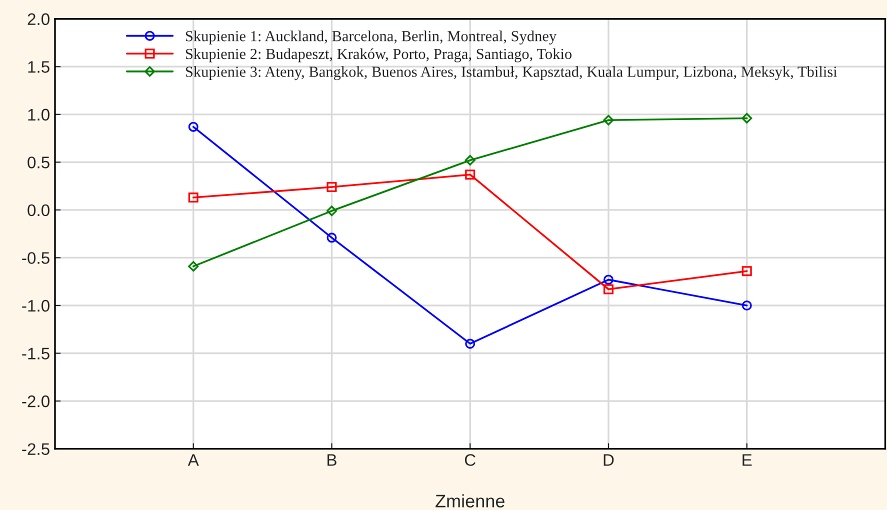 This screenshot has height=510, width=887. I want to click on x-tick-label: E, so click(747, 460).